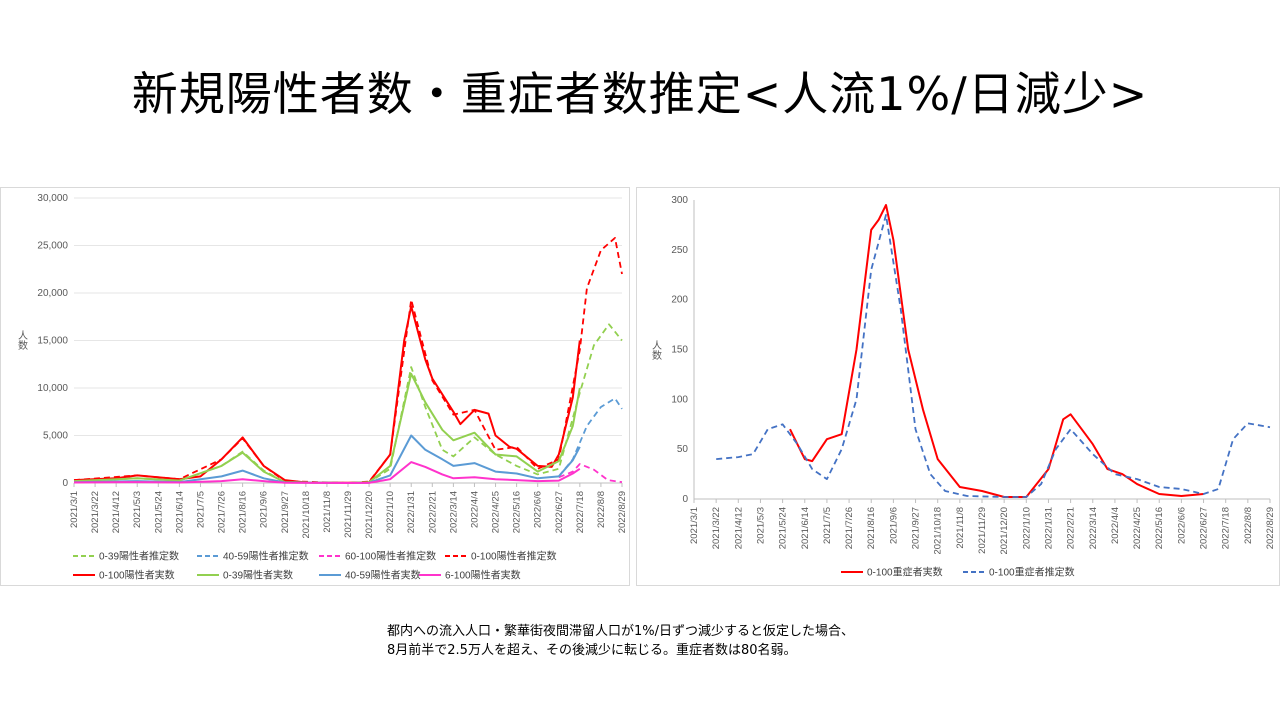 Image resolution: width=1280 pixels, height=720 pixels. Describe the element at coordinates (514, 556) in the screenshot. I see `legend-label: 0-100陽性者推定数` at that location.